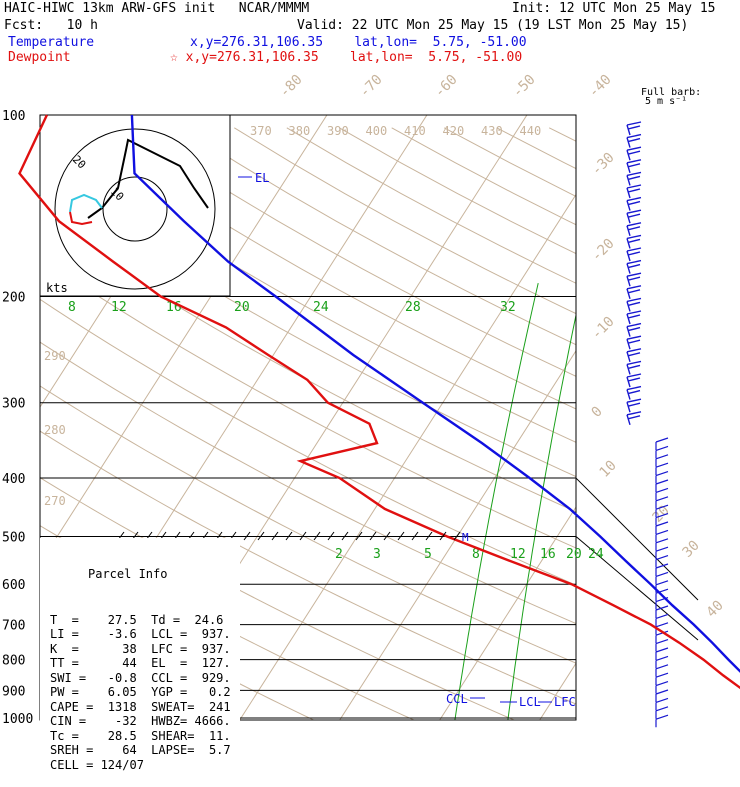  What do you see at coordinates (261, 131) in the screenshot?
I see `theta-label: 370` at bounding box center [261, 131].